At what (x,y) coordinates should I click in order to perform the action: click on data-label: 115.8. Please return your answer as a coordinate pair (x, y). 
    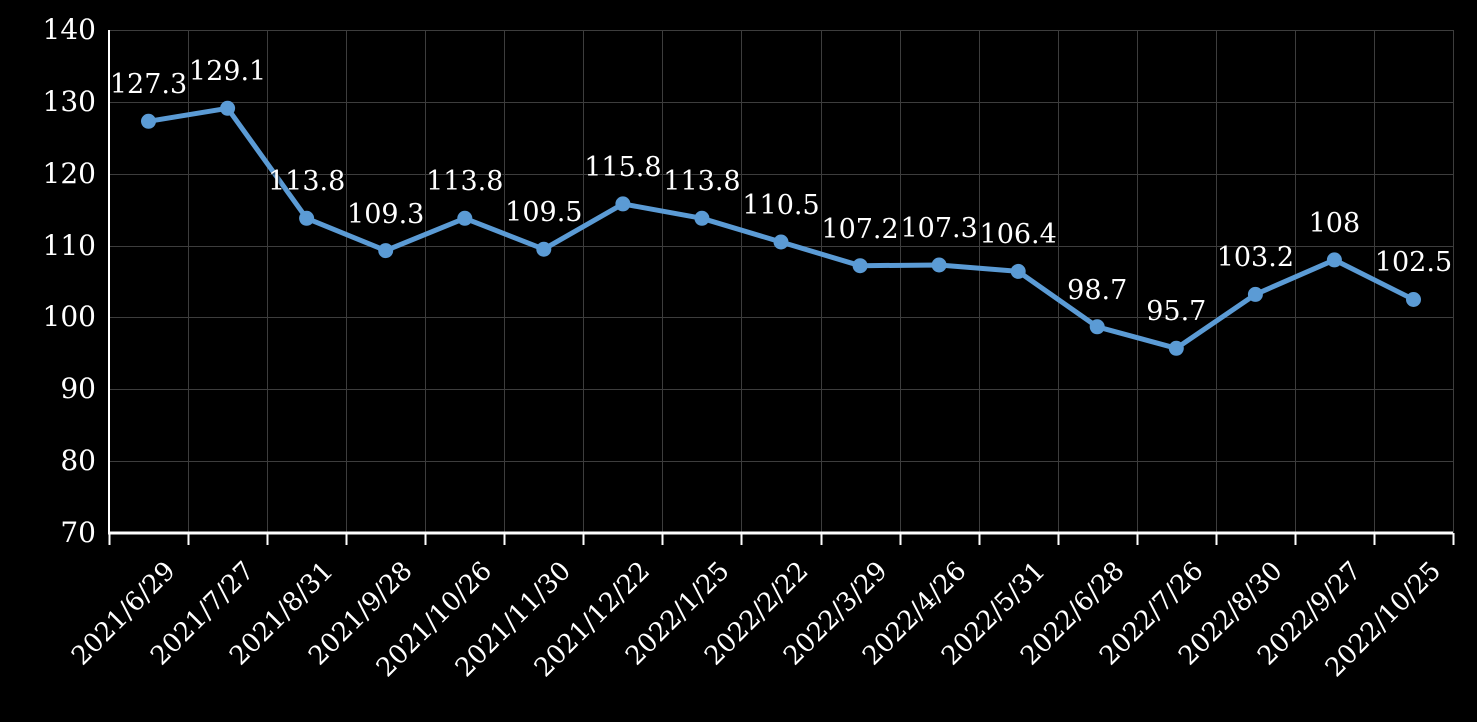
    Looking at the image, I should click on (623, 167).